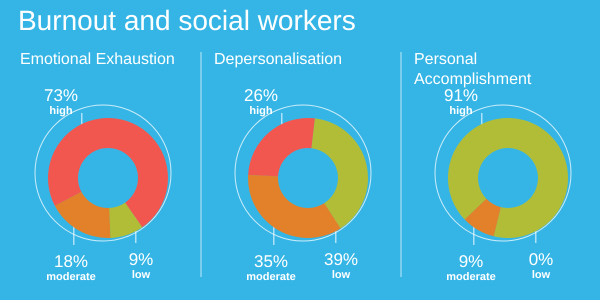  I want to click on data-label: 73%, so click(61, 95).